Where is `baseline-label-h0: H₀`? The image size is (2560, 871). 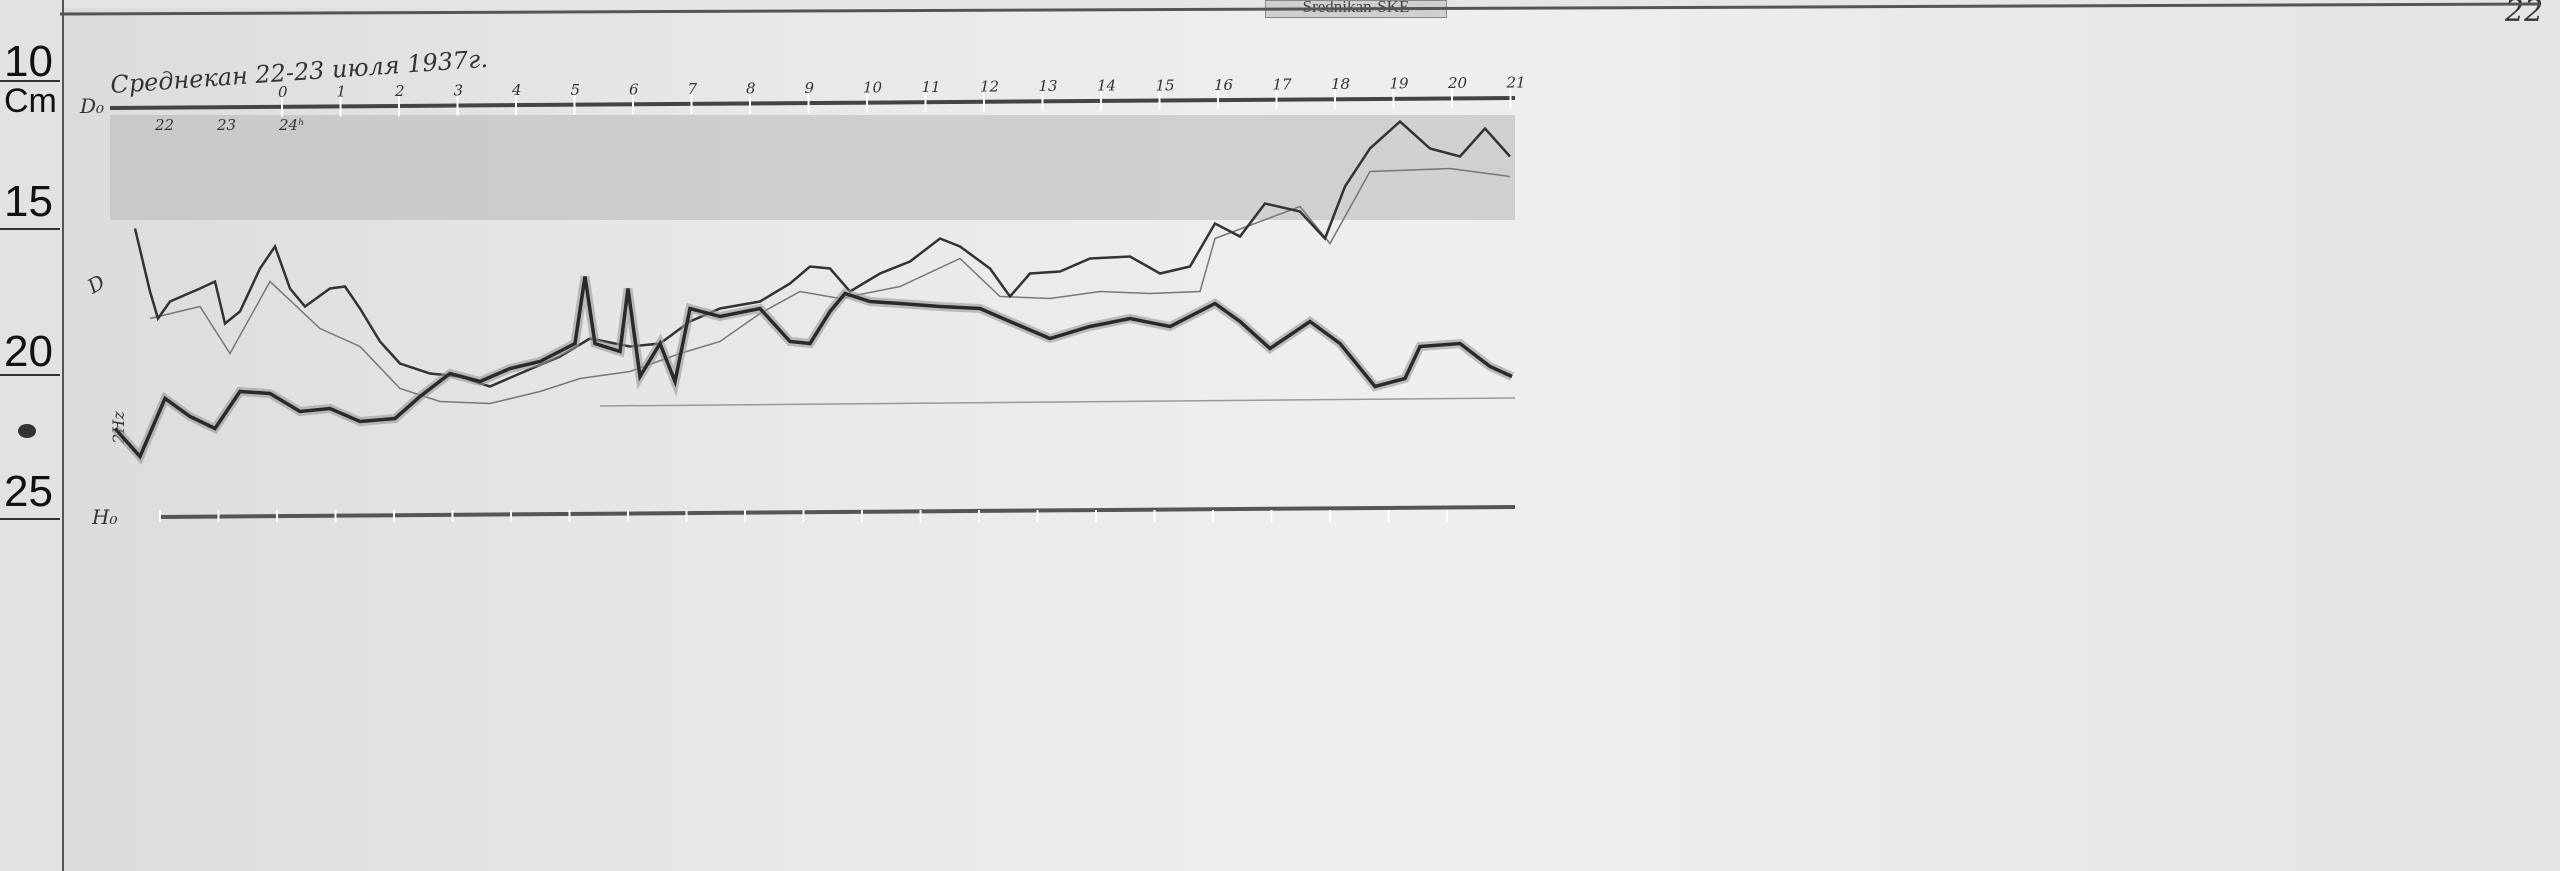
baseline-label-h0: H₀ is located at coordinates (105, 517).